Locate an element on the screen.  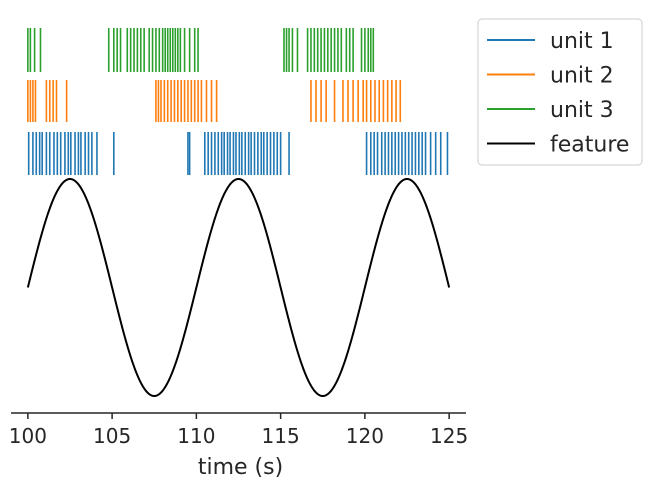
legend-item-unit-1: unit 1 is located at coordinates (550, 41).